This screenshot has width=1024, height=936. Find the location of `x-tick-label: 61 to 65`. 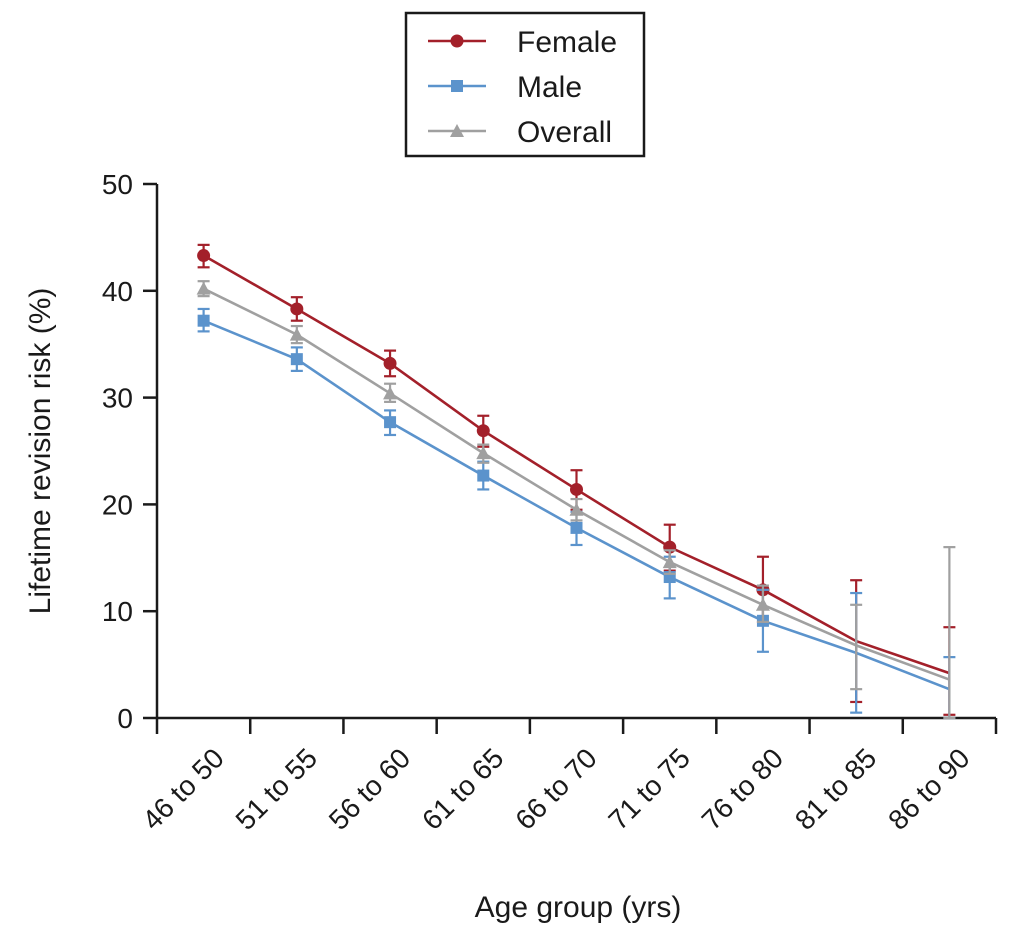

x-tick-label: 61 to 65 is located at coordinates (462, 788).